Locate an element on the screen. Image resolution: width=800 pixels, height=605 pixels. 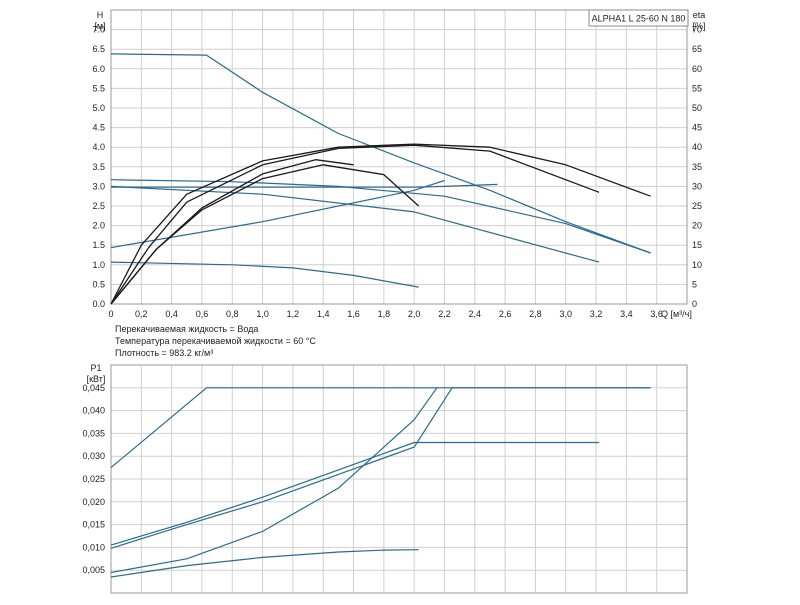
x-tick-label: 2,2 is located at coordinates (444, 314).